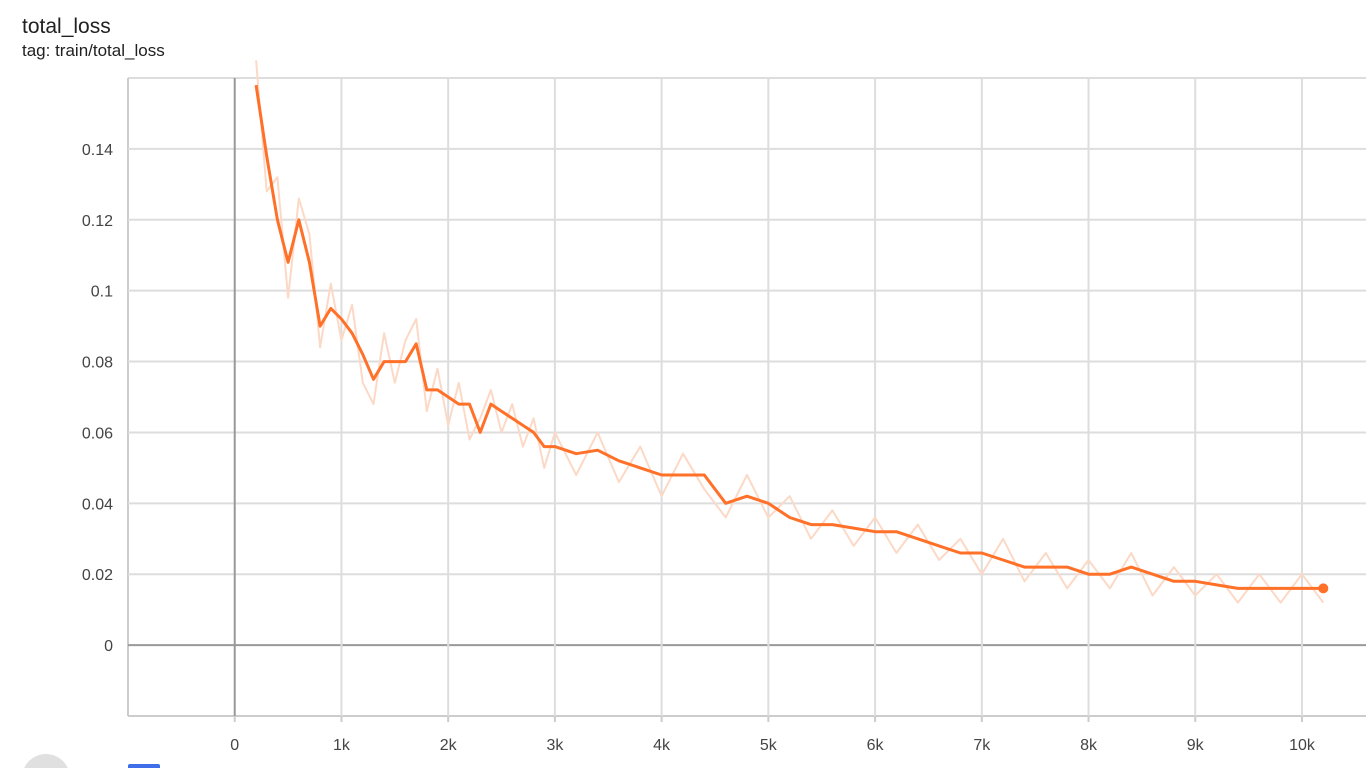  What do you see at coordinates (102, 292) in the screenshot?
I see `y-tick-label: 0.1` at bounding box center [102, 292].